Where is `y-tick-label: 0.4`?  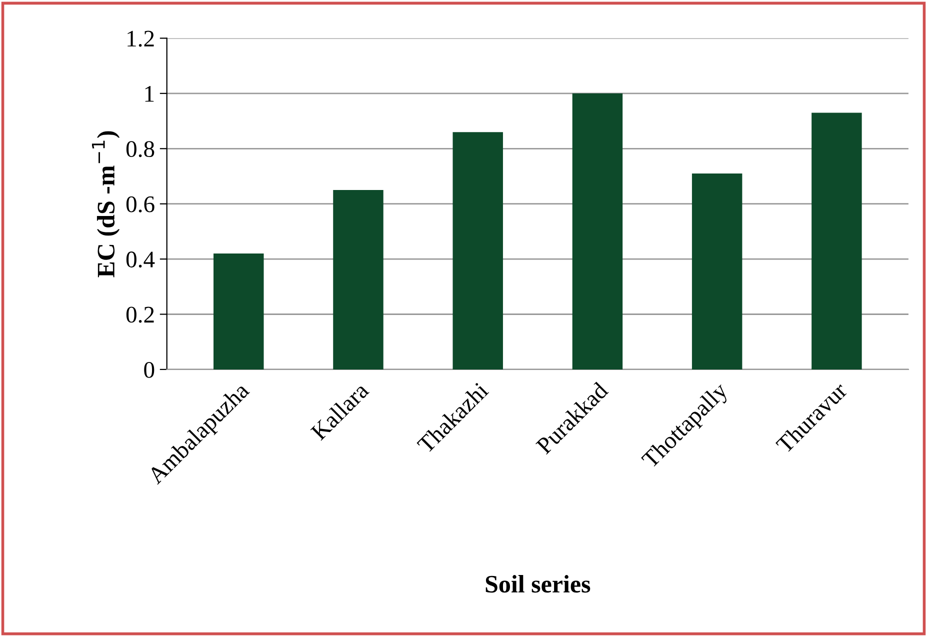 y-tick-label: 0.4 is located at coordinates (140, 260).